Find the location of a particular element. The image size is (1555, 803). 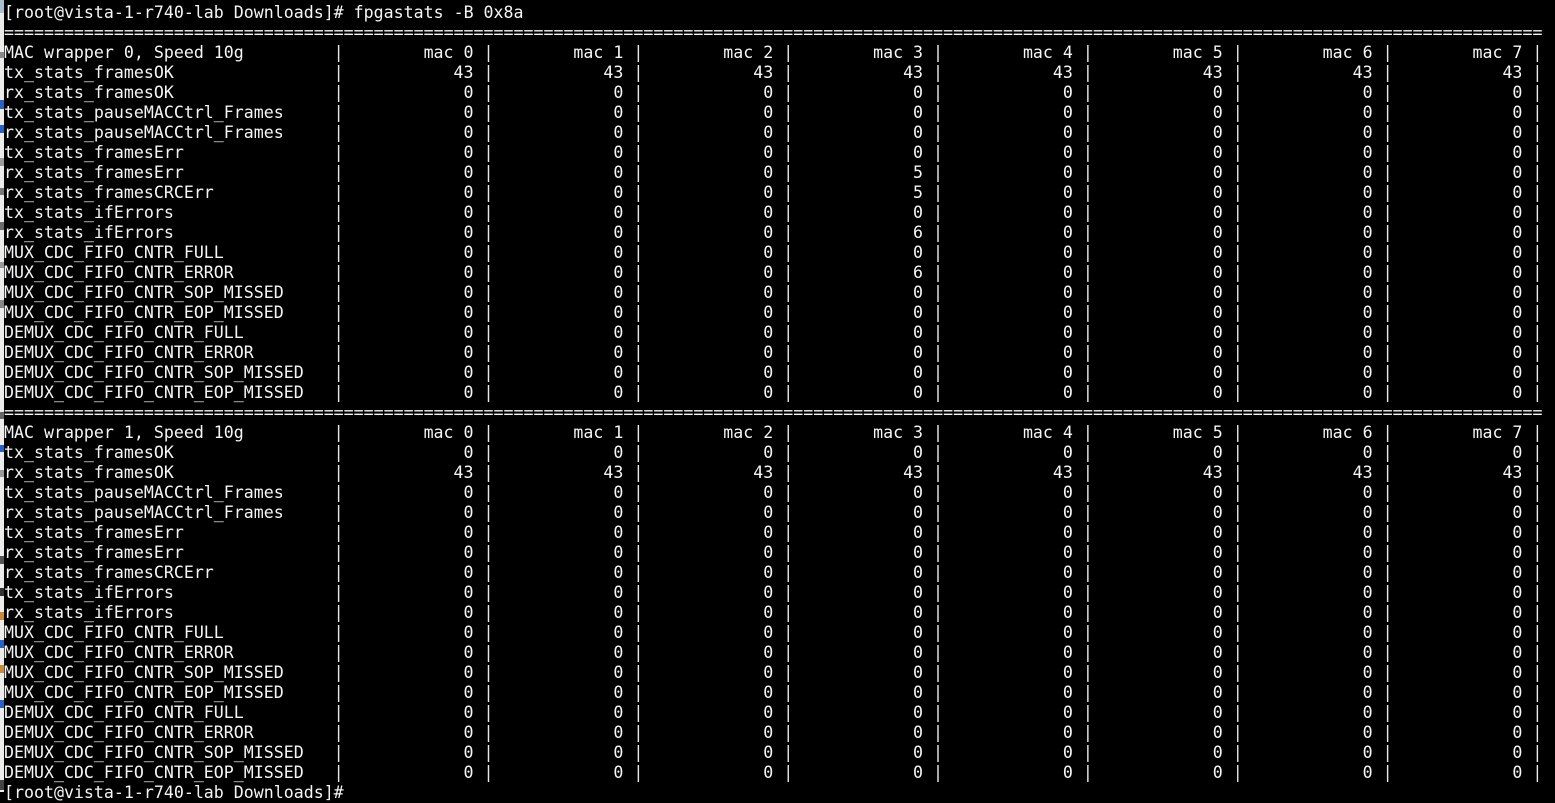

row-label: DEMUX_CDC_FIFO_CNTR_SOP_MISSED is located at coordinates (154, 372).